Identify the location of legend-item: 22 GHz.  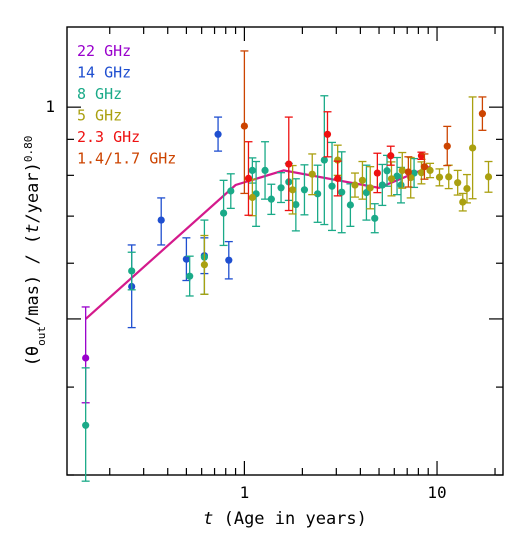
(104, 51).